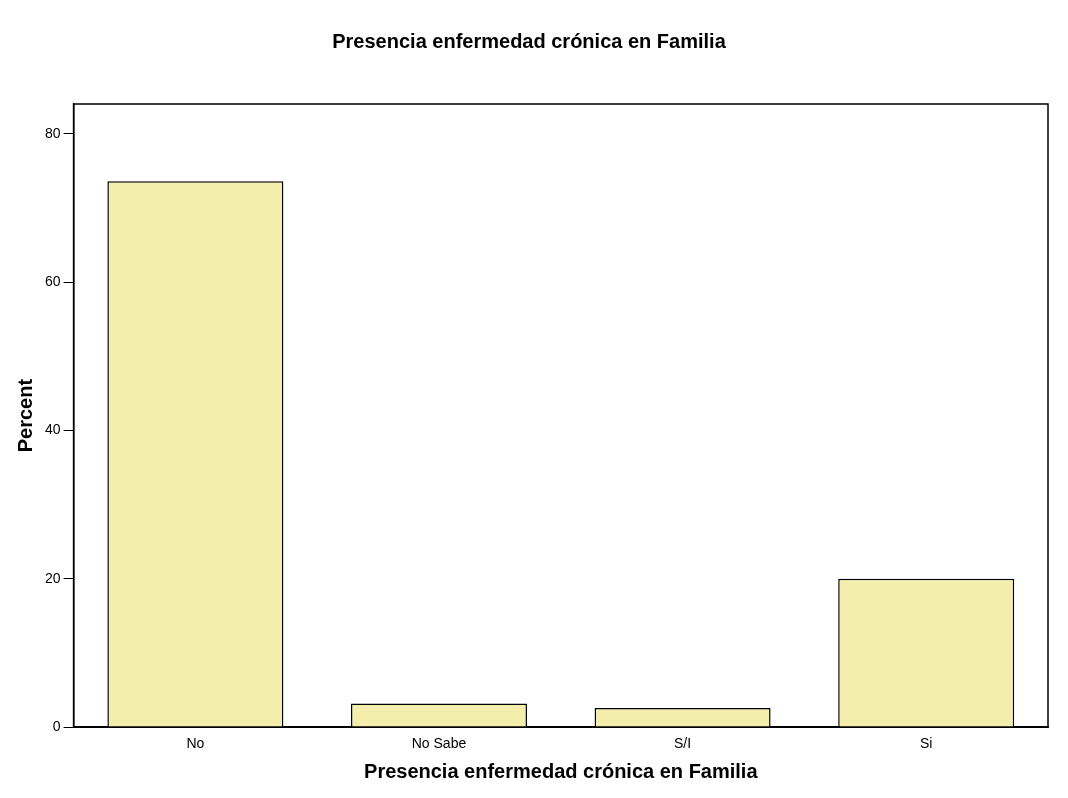  I want to click on chart-title: Presencia enfermedad crónica en Familia, so click(529, 40).